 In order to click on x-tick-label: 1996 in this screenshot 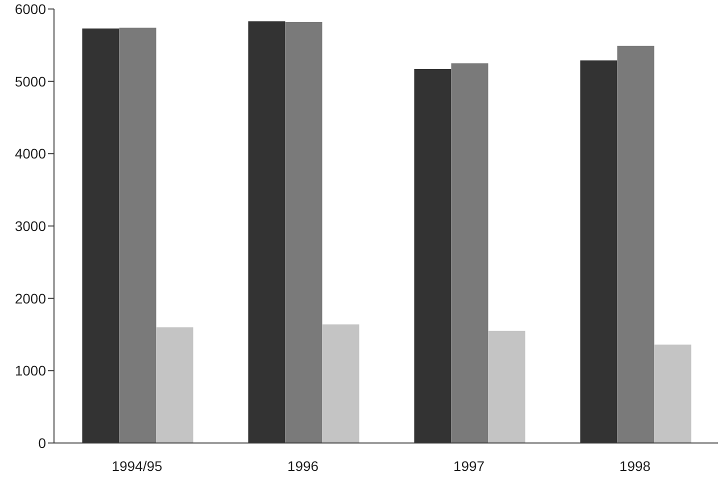, I will do `click(303, 466)`.